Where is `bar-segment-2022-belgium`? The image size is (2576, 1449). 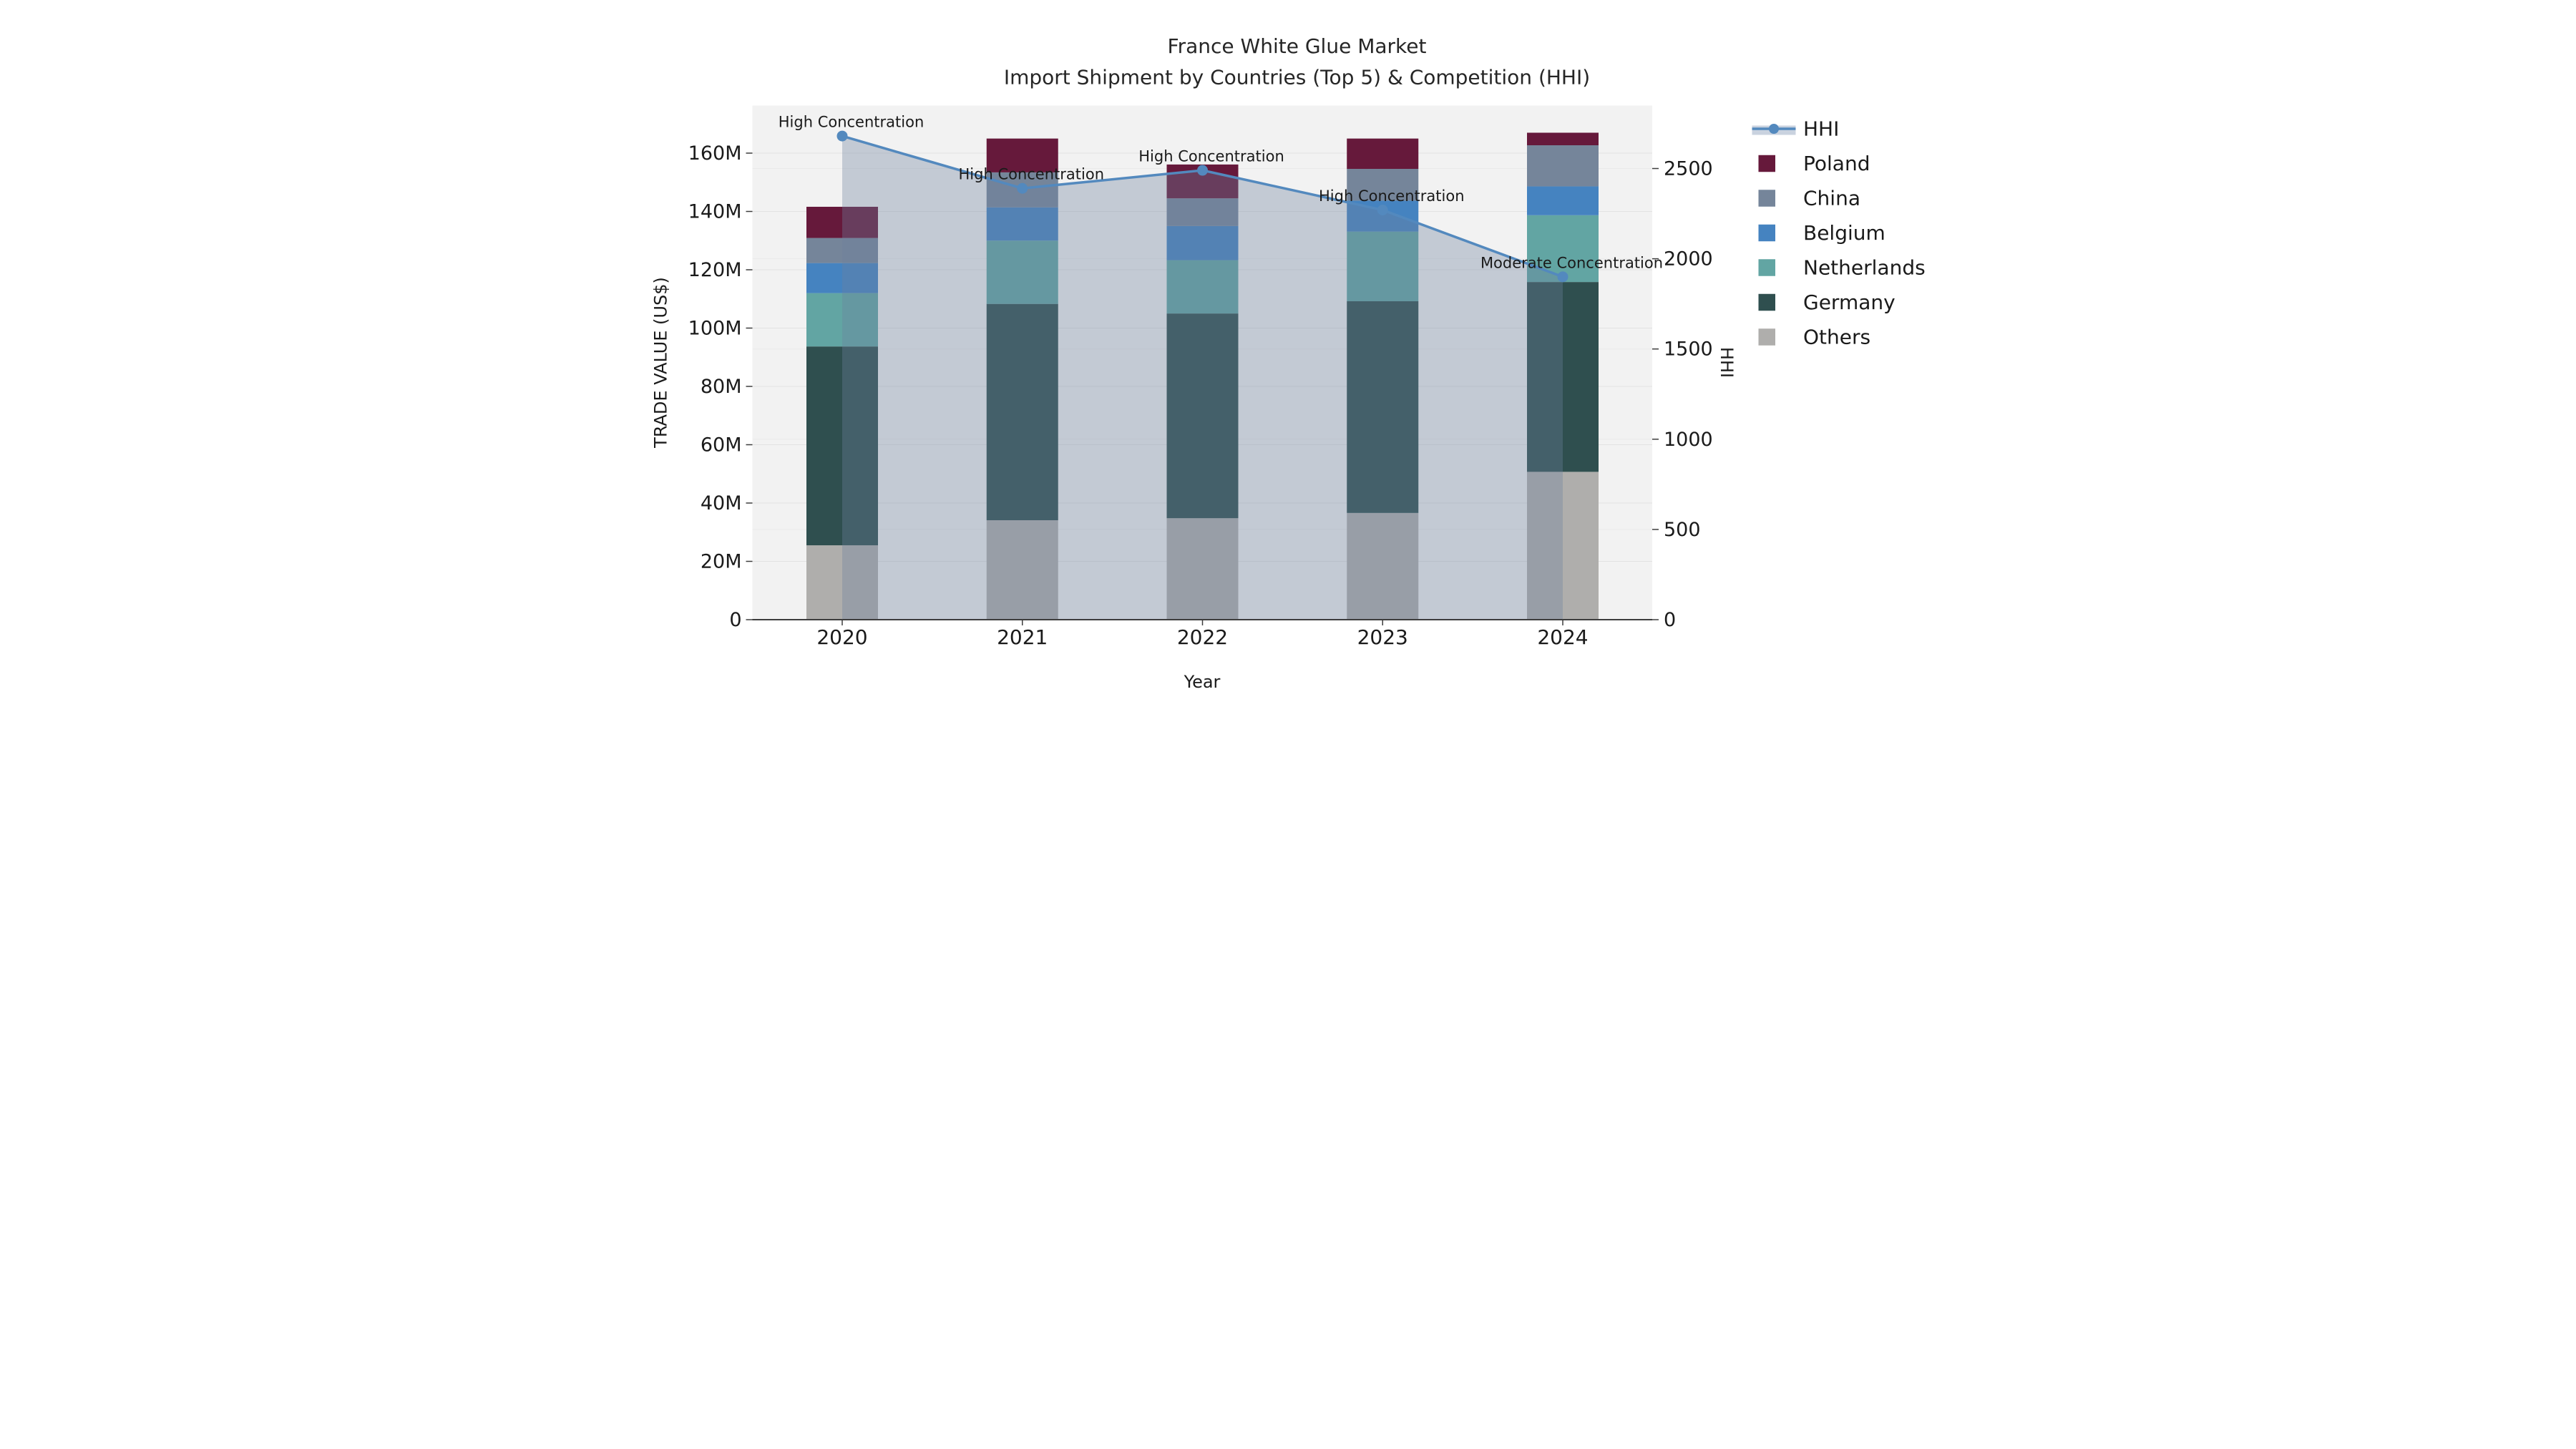 bar-segment-2022-belgium is located at coordinates (1202, 242).